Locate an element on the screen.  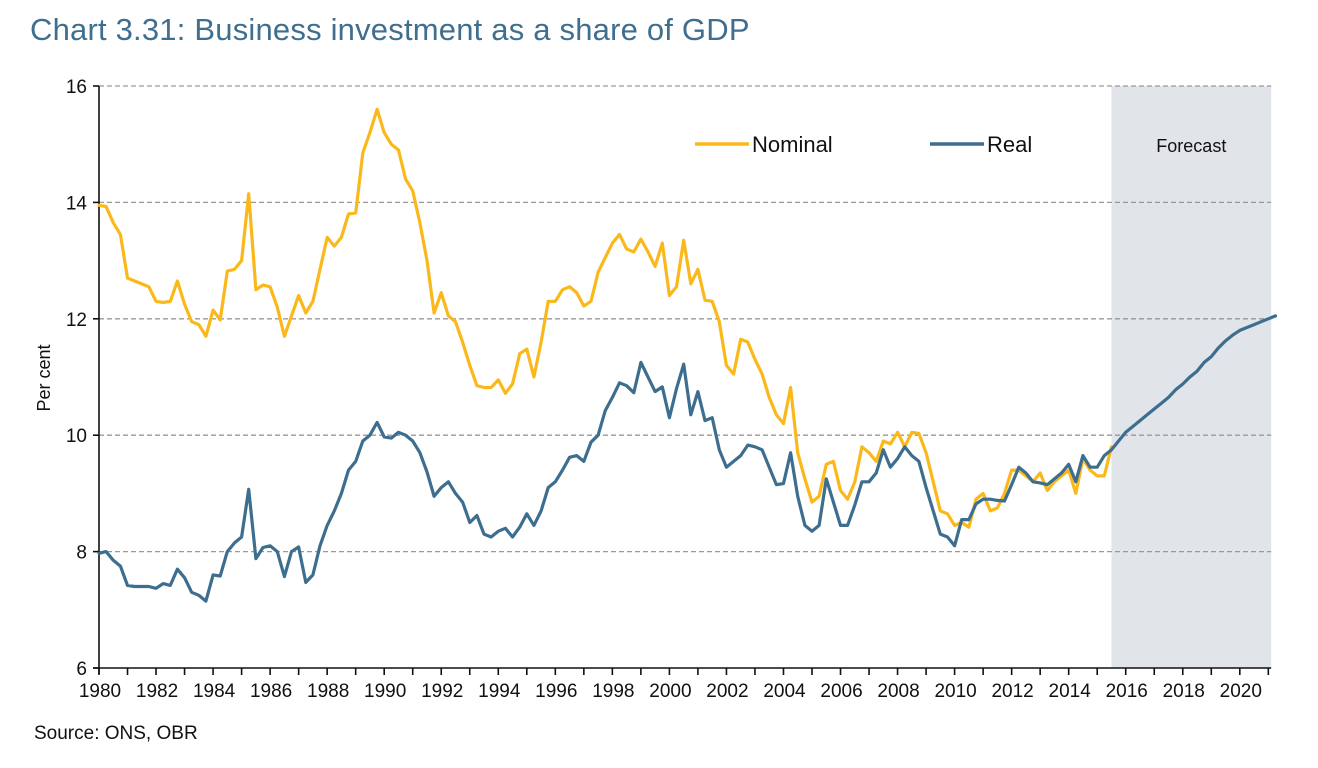
y-tick-label: 16 is located at coordinates (76, 87).